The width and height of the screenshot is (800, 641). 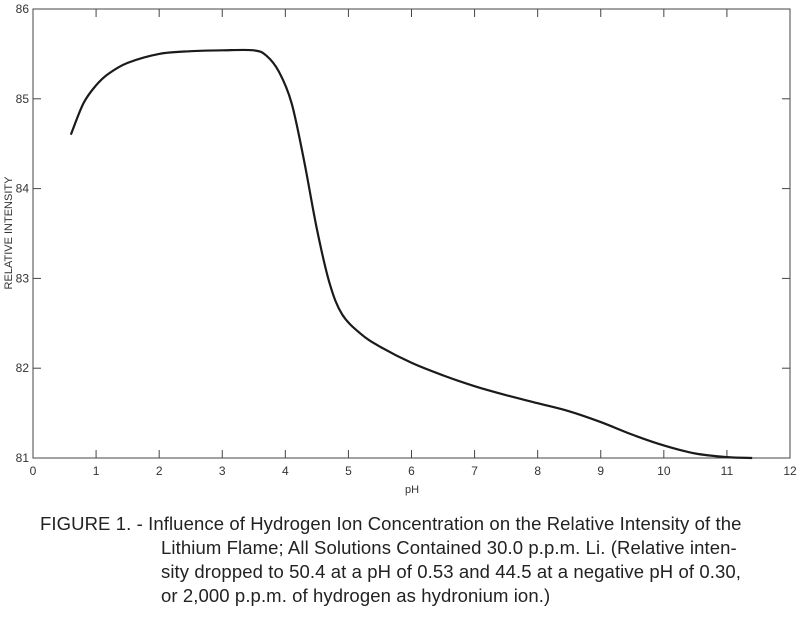 I want to click on x-tick-label: 0, so click(x=33, y=471).